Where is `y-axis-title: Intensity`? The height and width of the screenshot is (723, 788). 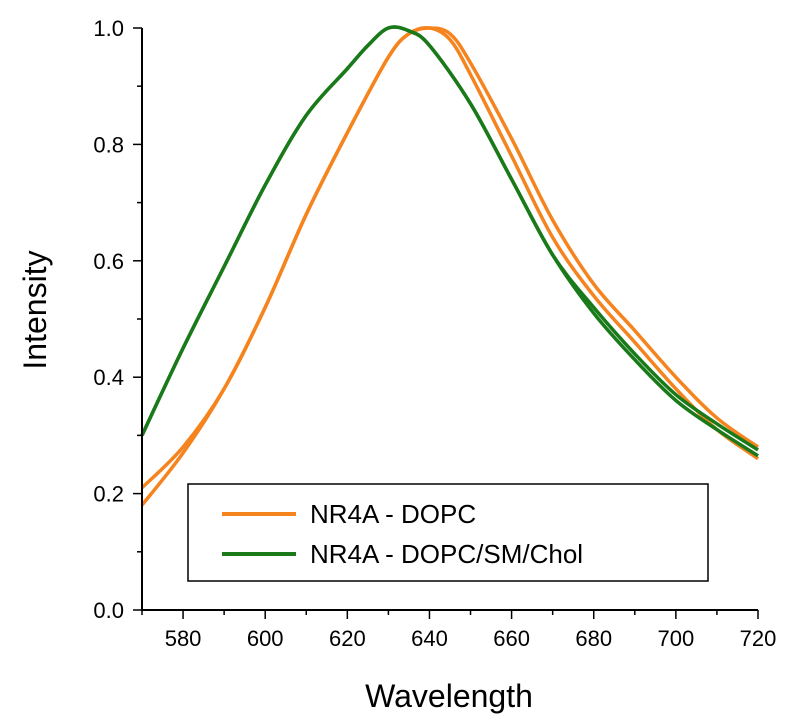
y-axis-title: Intensity is located at coordinates (35, 309).